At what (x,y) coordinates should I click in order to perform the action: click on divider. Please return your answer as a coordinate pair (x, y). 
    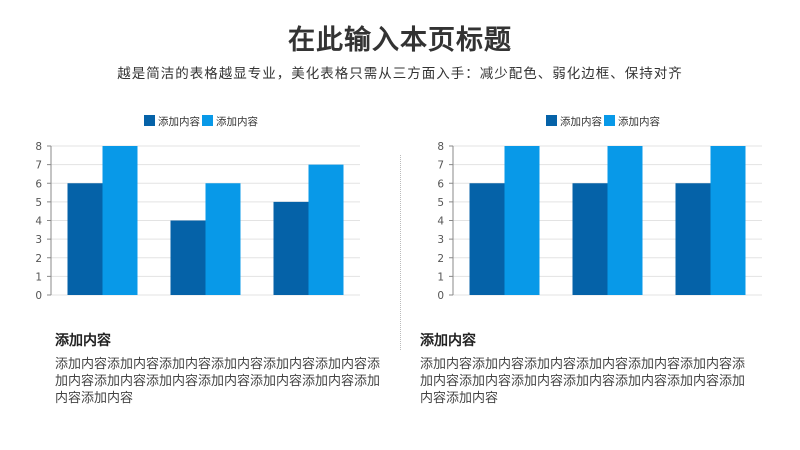
    Looking at the image, I should click on (400, 252).